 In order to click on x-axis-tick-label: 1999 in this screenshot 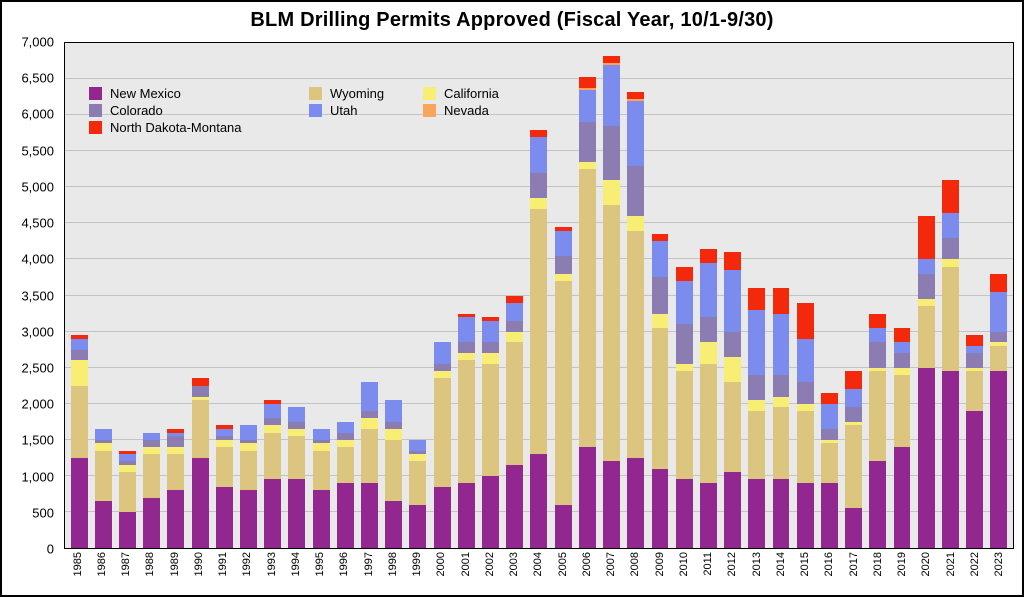, I will do `click(418, 574)`.